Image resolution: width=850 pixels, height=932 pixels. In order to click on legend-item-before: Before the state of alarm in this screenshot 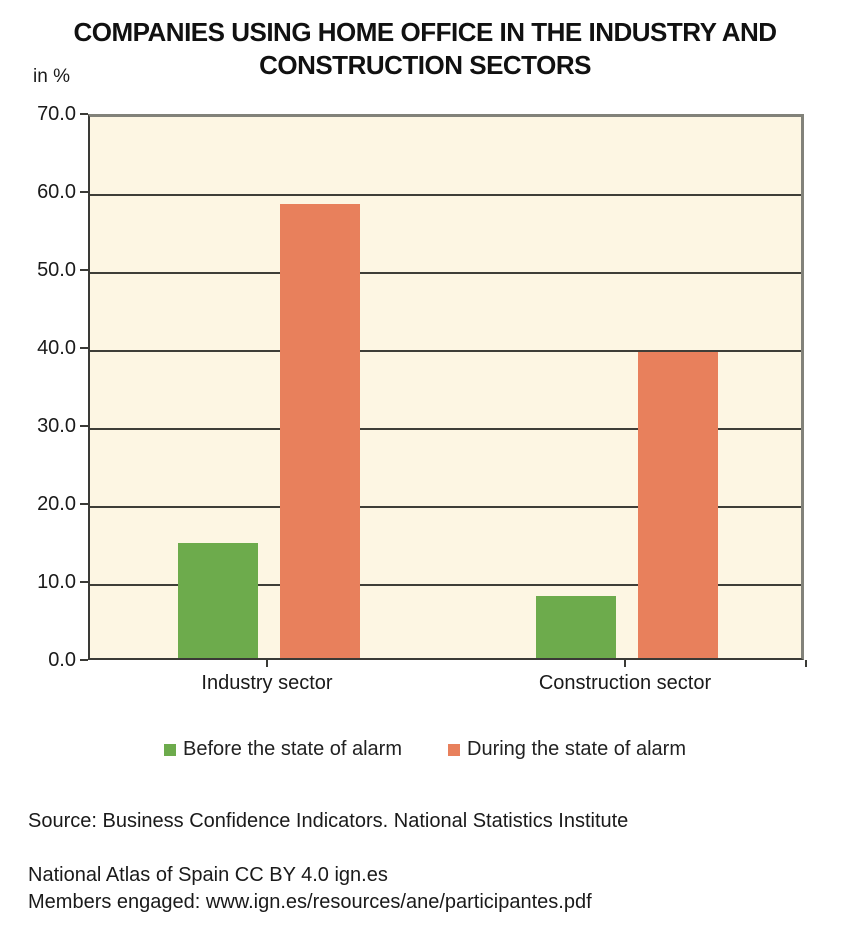, I will do `click(282, 749)`.